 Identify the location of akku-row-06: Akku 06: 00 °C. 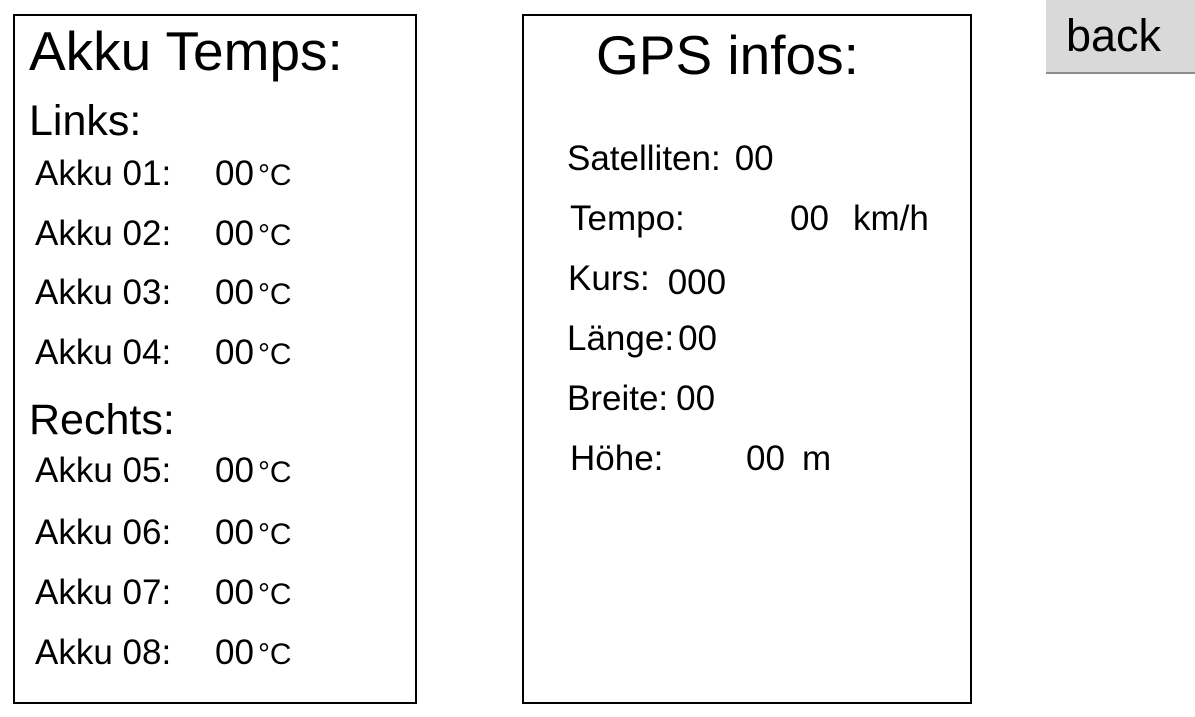
(163, 532).